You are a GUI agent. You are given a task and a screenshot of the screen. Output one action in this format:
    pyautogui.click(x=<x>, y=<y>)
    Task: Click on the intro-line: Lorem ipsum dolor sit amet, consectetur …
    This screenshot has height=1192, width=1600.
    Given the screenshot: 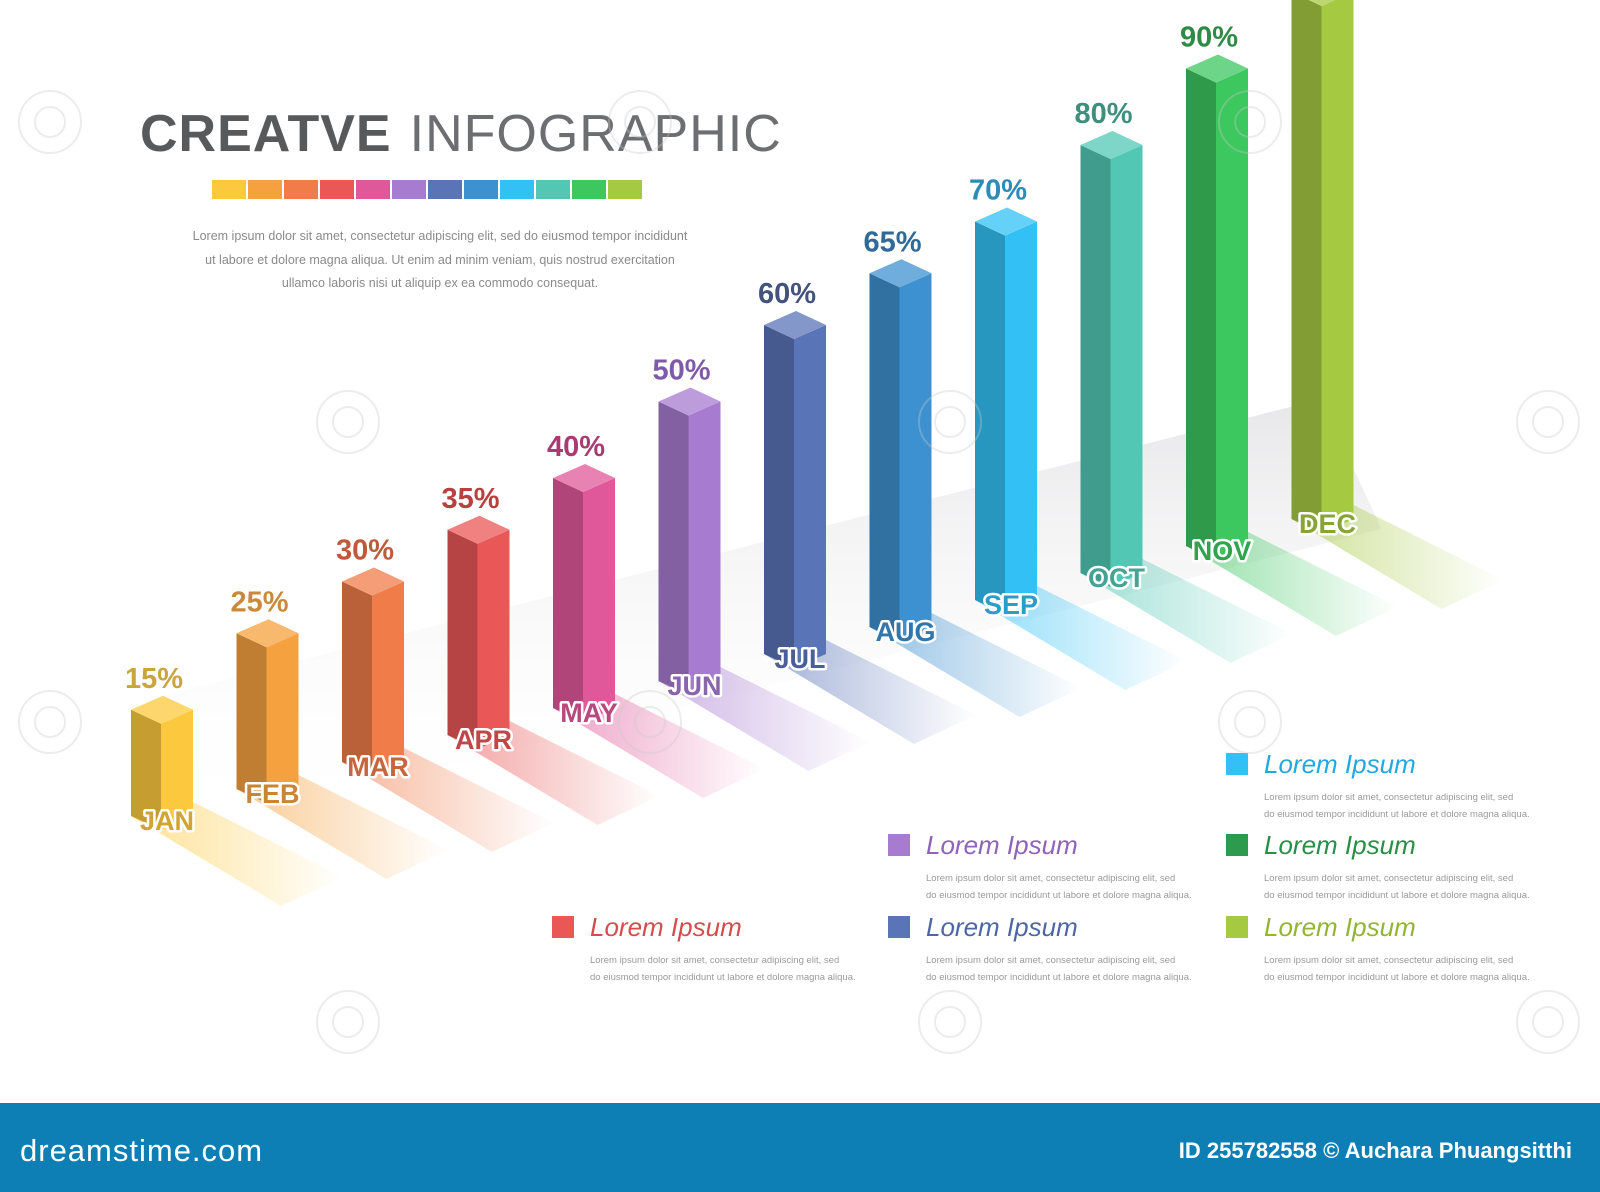 What is the action you would take?
    pyautogui.click(x=440, y=236)
    